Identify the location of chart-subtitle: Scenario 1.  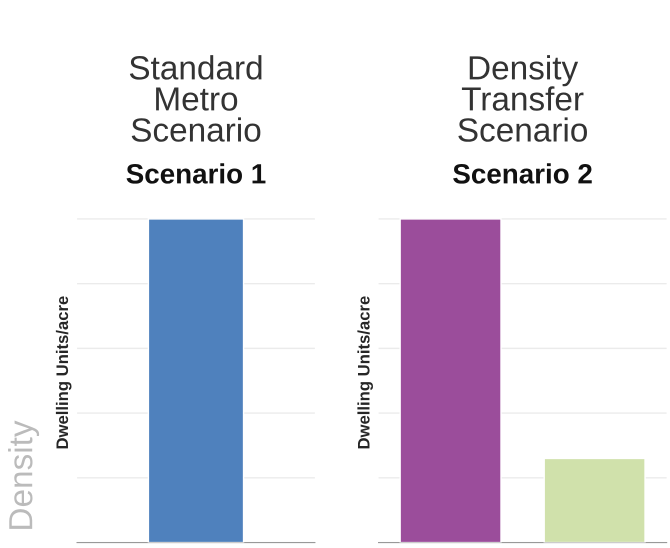
(196, 173).